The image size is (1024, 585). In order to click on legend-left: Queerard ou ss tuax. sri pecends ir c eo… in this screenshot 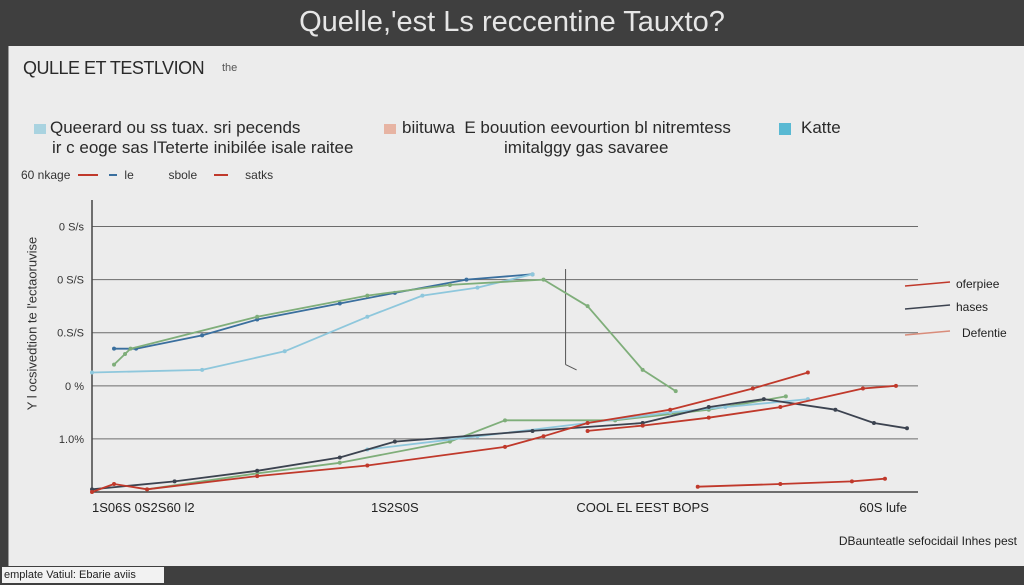, I will do `click(193, 138)`.